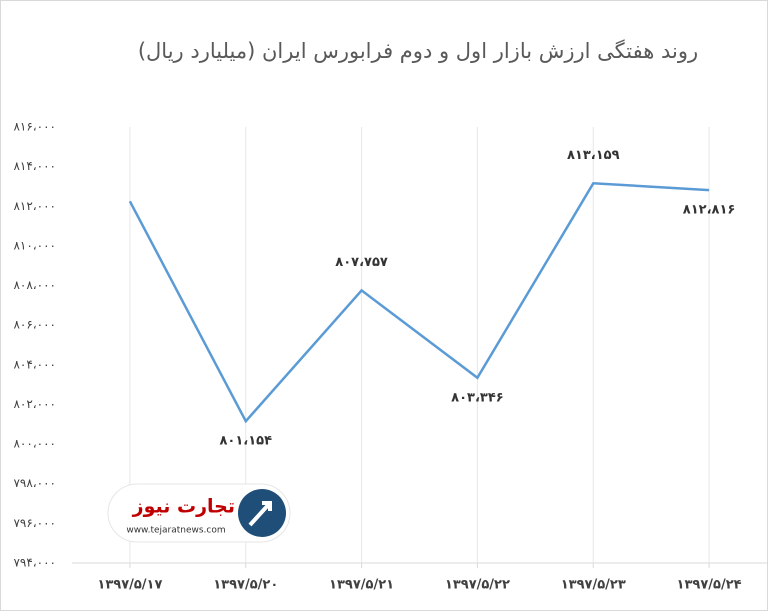  What do you see at coordinates (245, 585) in the screenshot?
I see `x-tick-label: ۱۳۹۷/۵/۲۰` at bounding box center [245, 585].